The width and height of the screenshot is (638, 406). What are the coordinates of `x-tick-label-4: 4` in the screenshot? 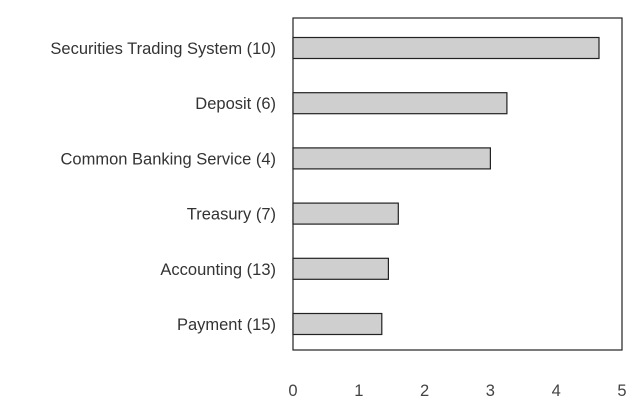 It's located at (556, 391).